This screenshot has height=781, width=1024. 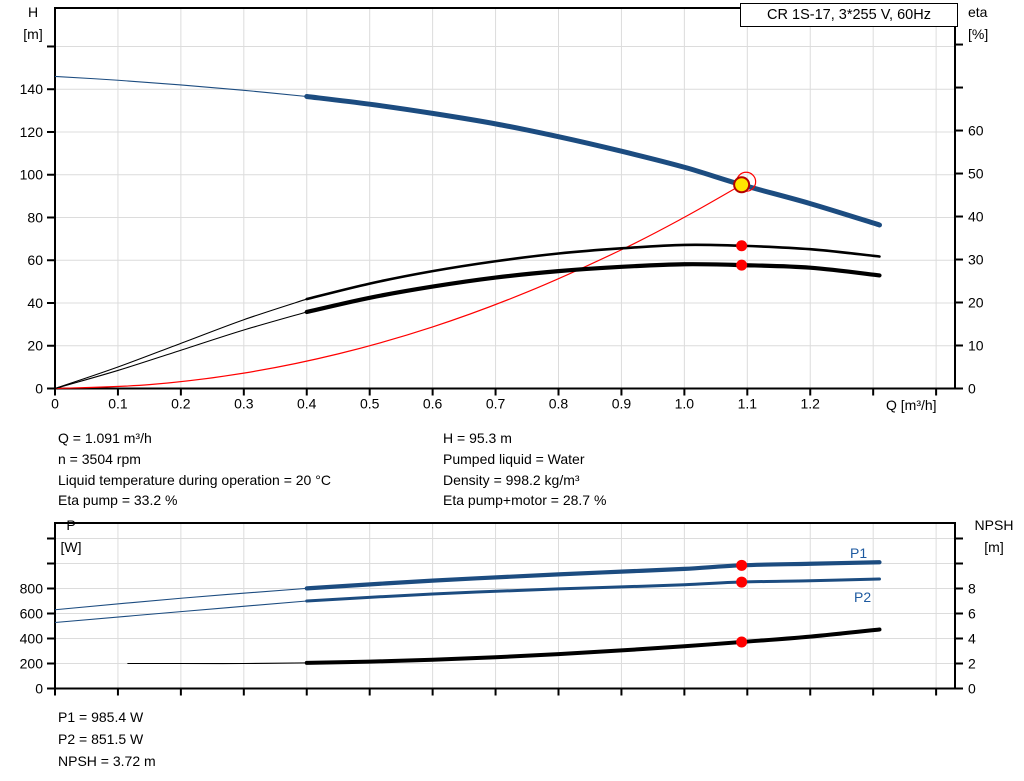 I want to click on tick-label-left: 40, so click(x=35, y=303).